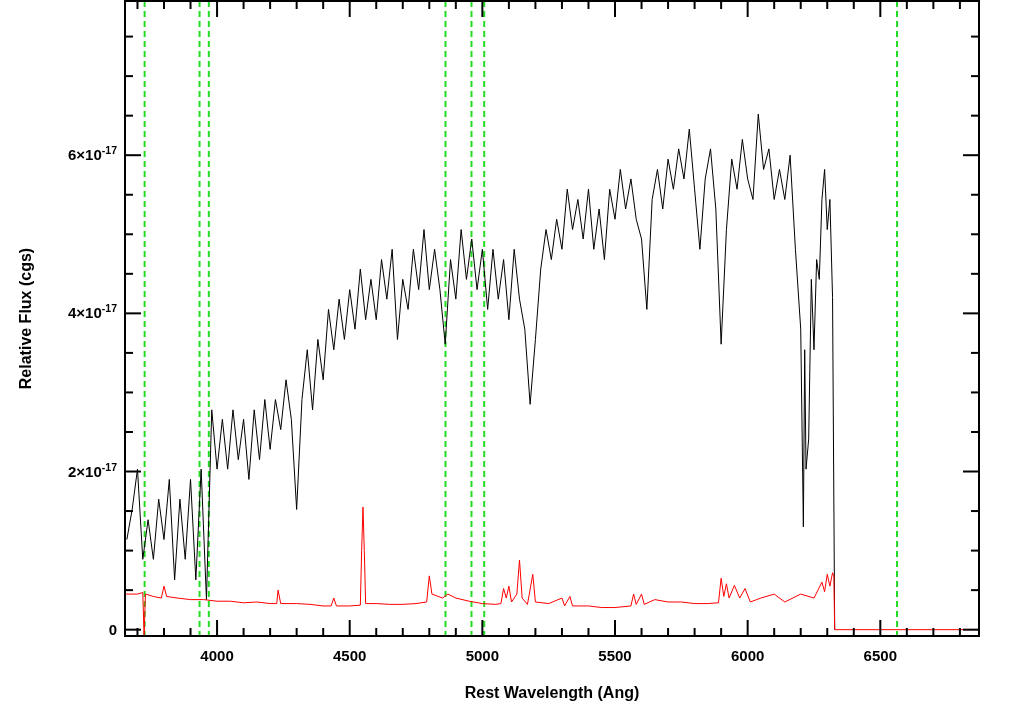 This screenshot has height=706, width=1020. What do you see at coordinates (93, 154) in the screenshot?
I see `y-tick-label: 6×10$^{-17}$` at bounding box center [93, 154].